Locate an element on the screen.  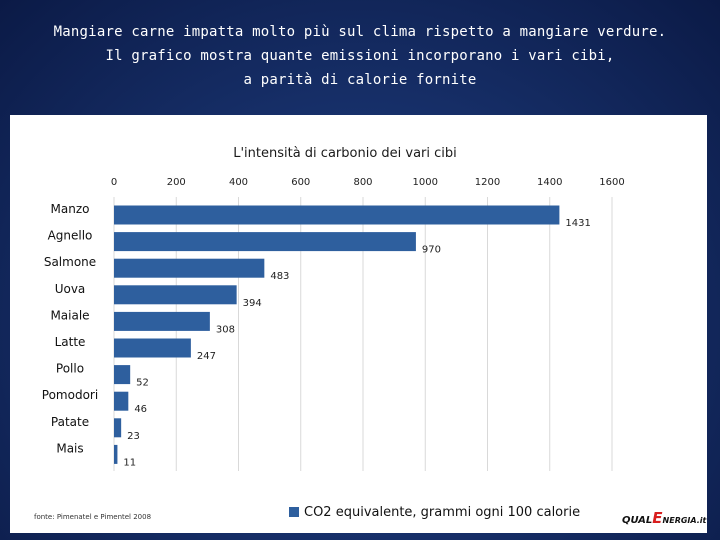
category-label: Manzo is located at coordinates (70, 209).